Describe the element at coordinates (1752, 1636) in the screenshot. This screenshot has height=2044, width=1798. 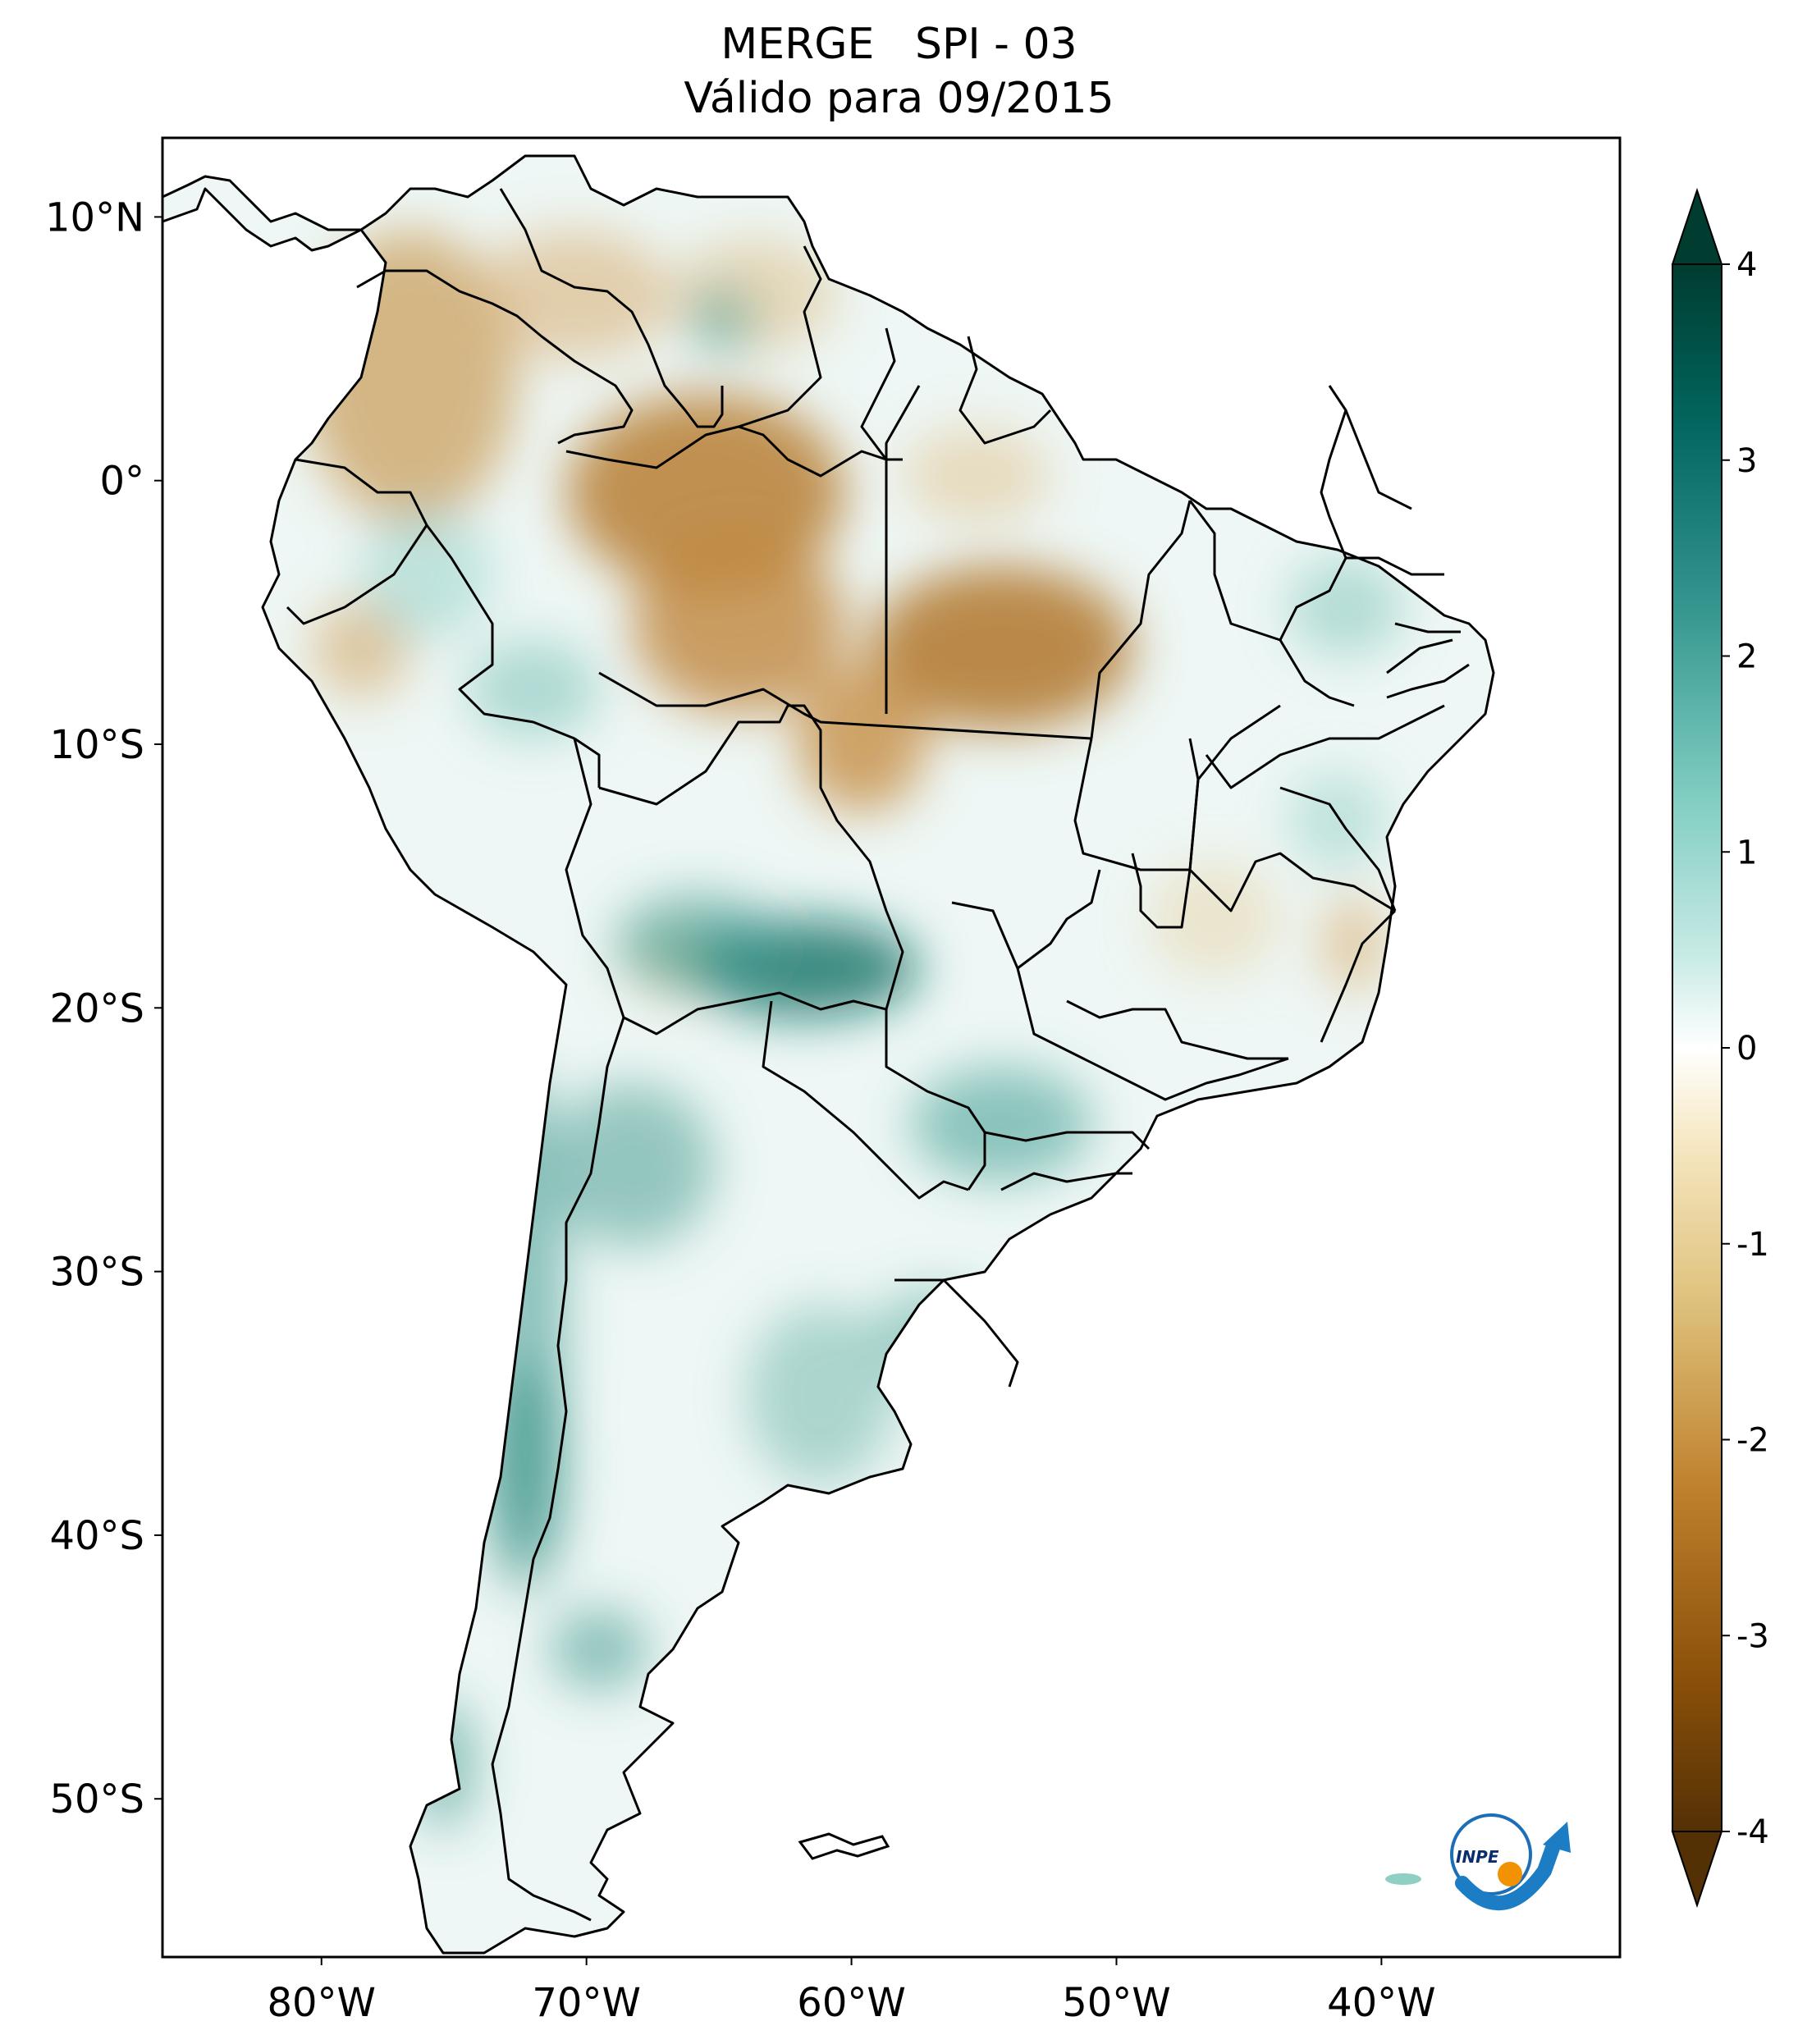
I see `colorbar-tick-label: -3` at that location.